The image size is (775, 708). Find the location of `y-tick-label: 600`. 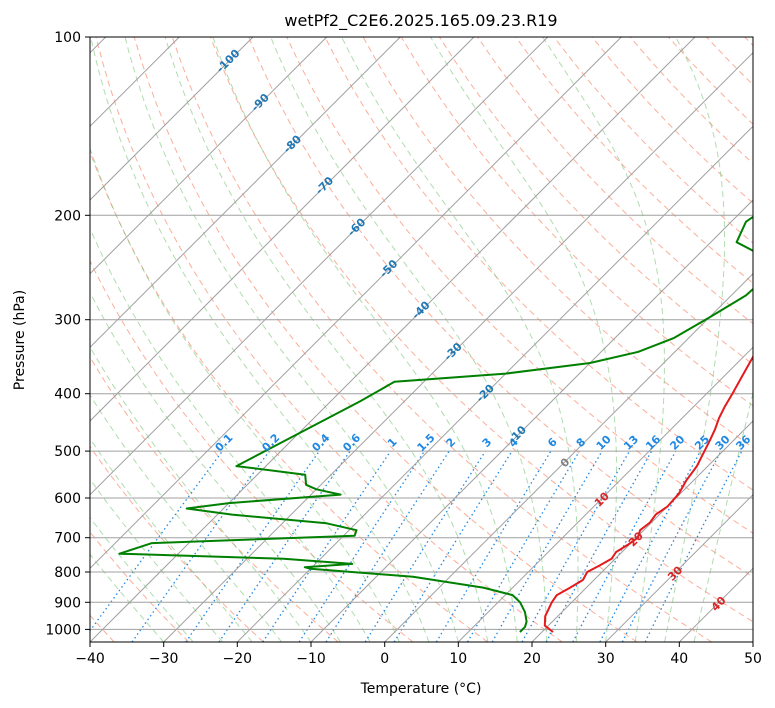

y-tick-label: 600 is located at coordinates (67, 499).